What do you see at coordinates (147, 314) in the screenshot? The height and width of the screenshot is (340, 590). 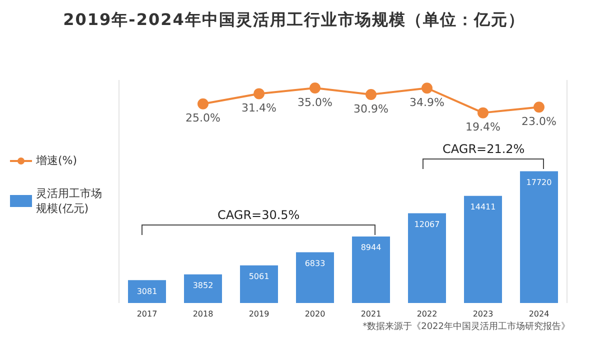 I see `x-tick-label: 2017` at bounding box center [147, 314].